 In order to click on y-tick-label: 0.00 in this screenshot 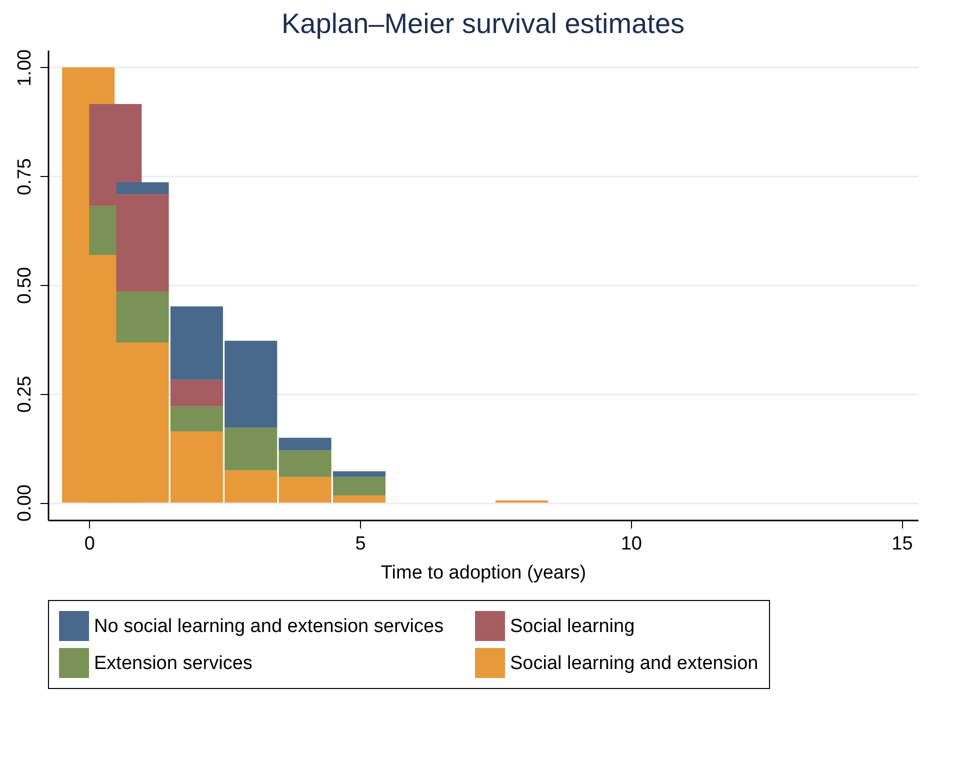, I will do `click(25, 503)`.